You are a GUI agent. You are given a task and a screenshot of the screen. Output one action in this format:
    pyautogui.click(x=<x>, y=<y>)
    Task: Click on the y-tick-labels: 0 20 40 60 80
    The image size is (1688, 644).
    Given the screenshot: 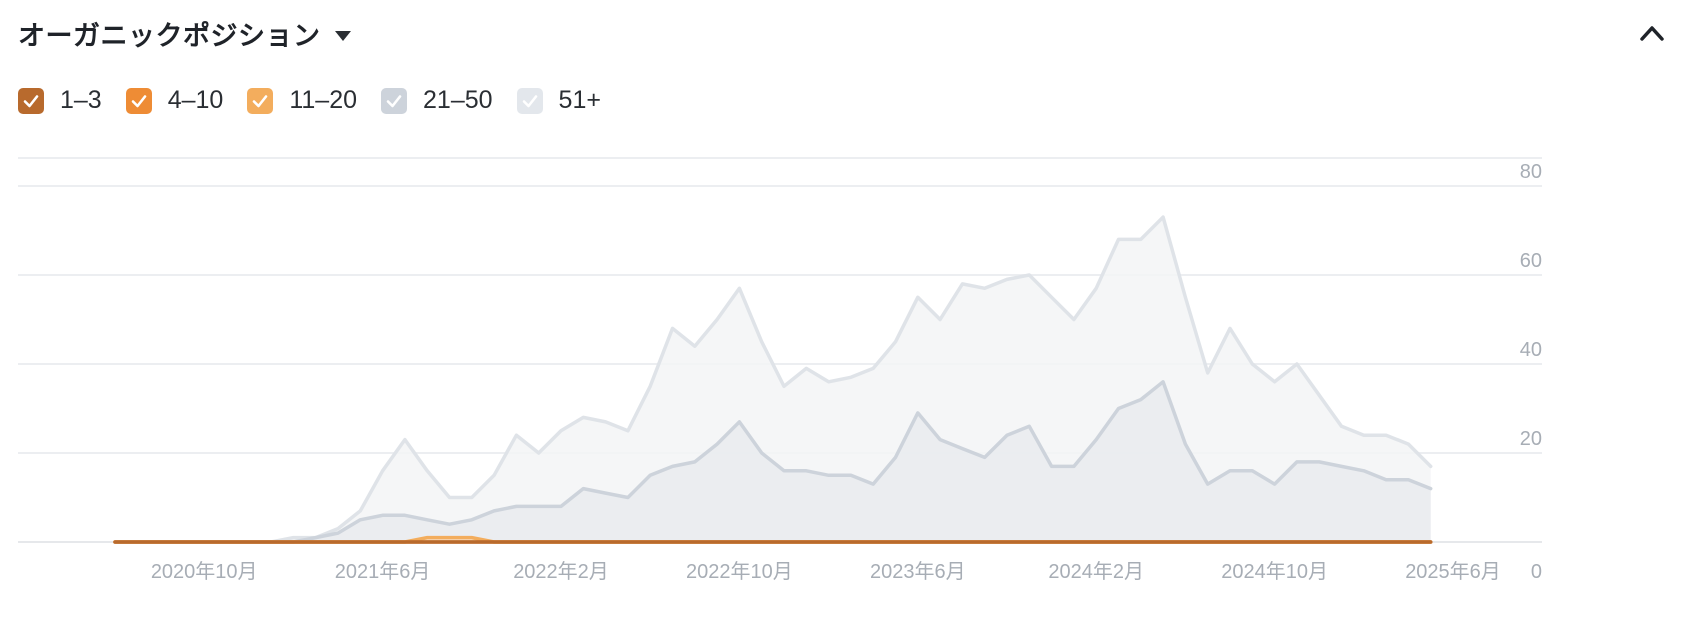 What is the action you would take?
    pyautogui.click(x=1531, y=372)
    